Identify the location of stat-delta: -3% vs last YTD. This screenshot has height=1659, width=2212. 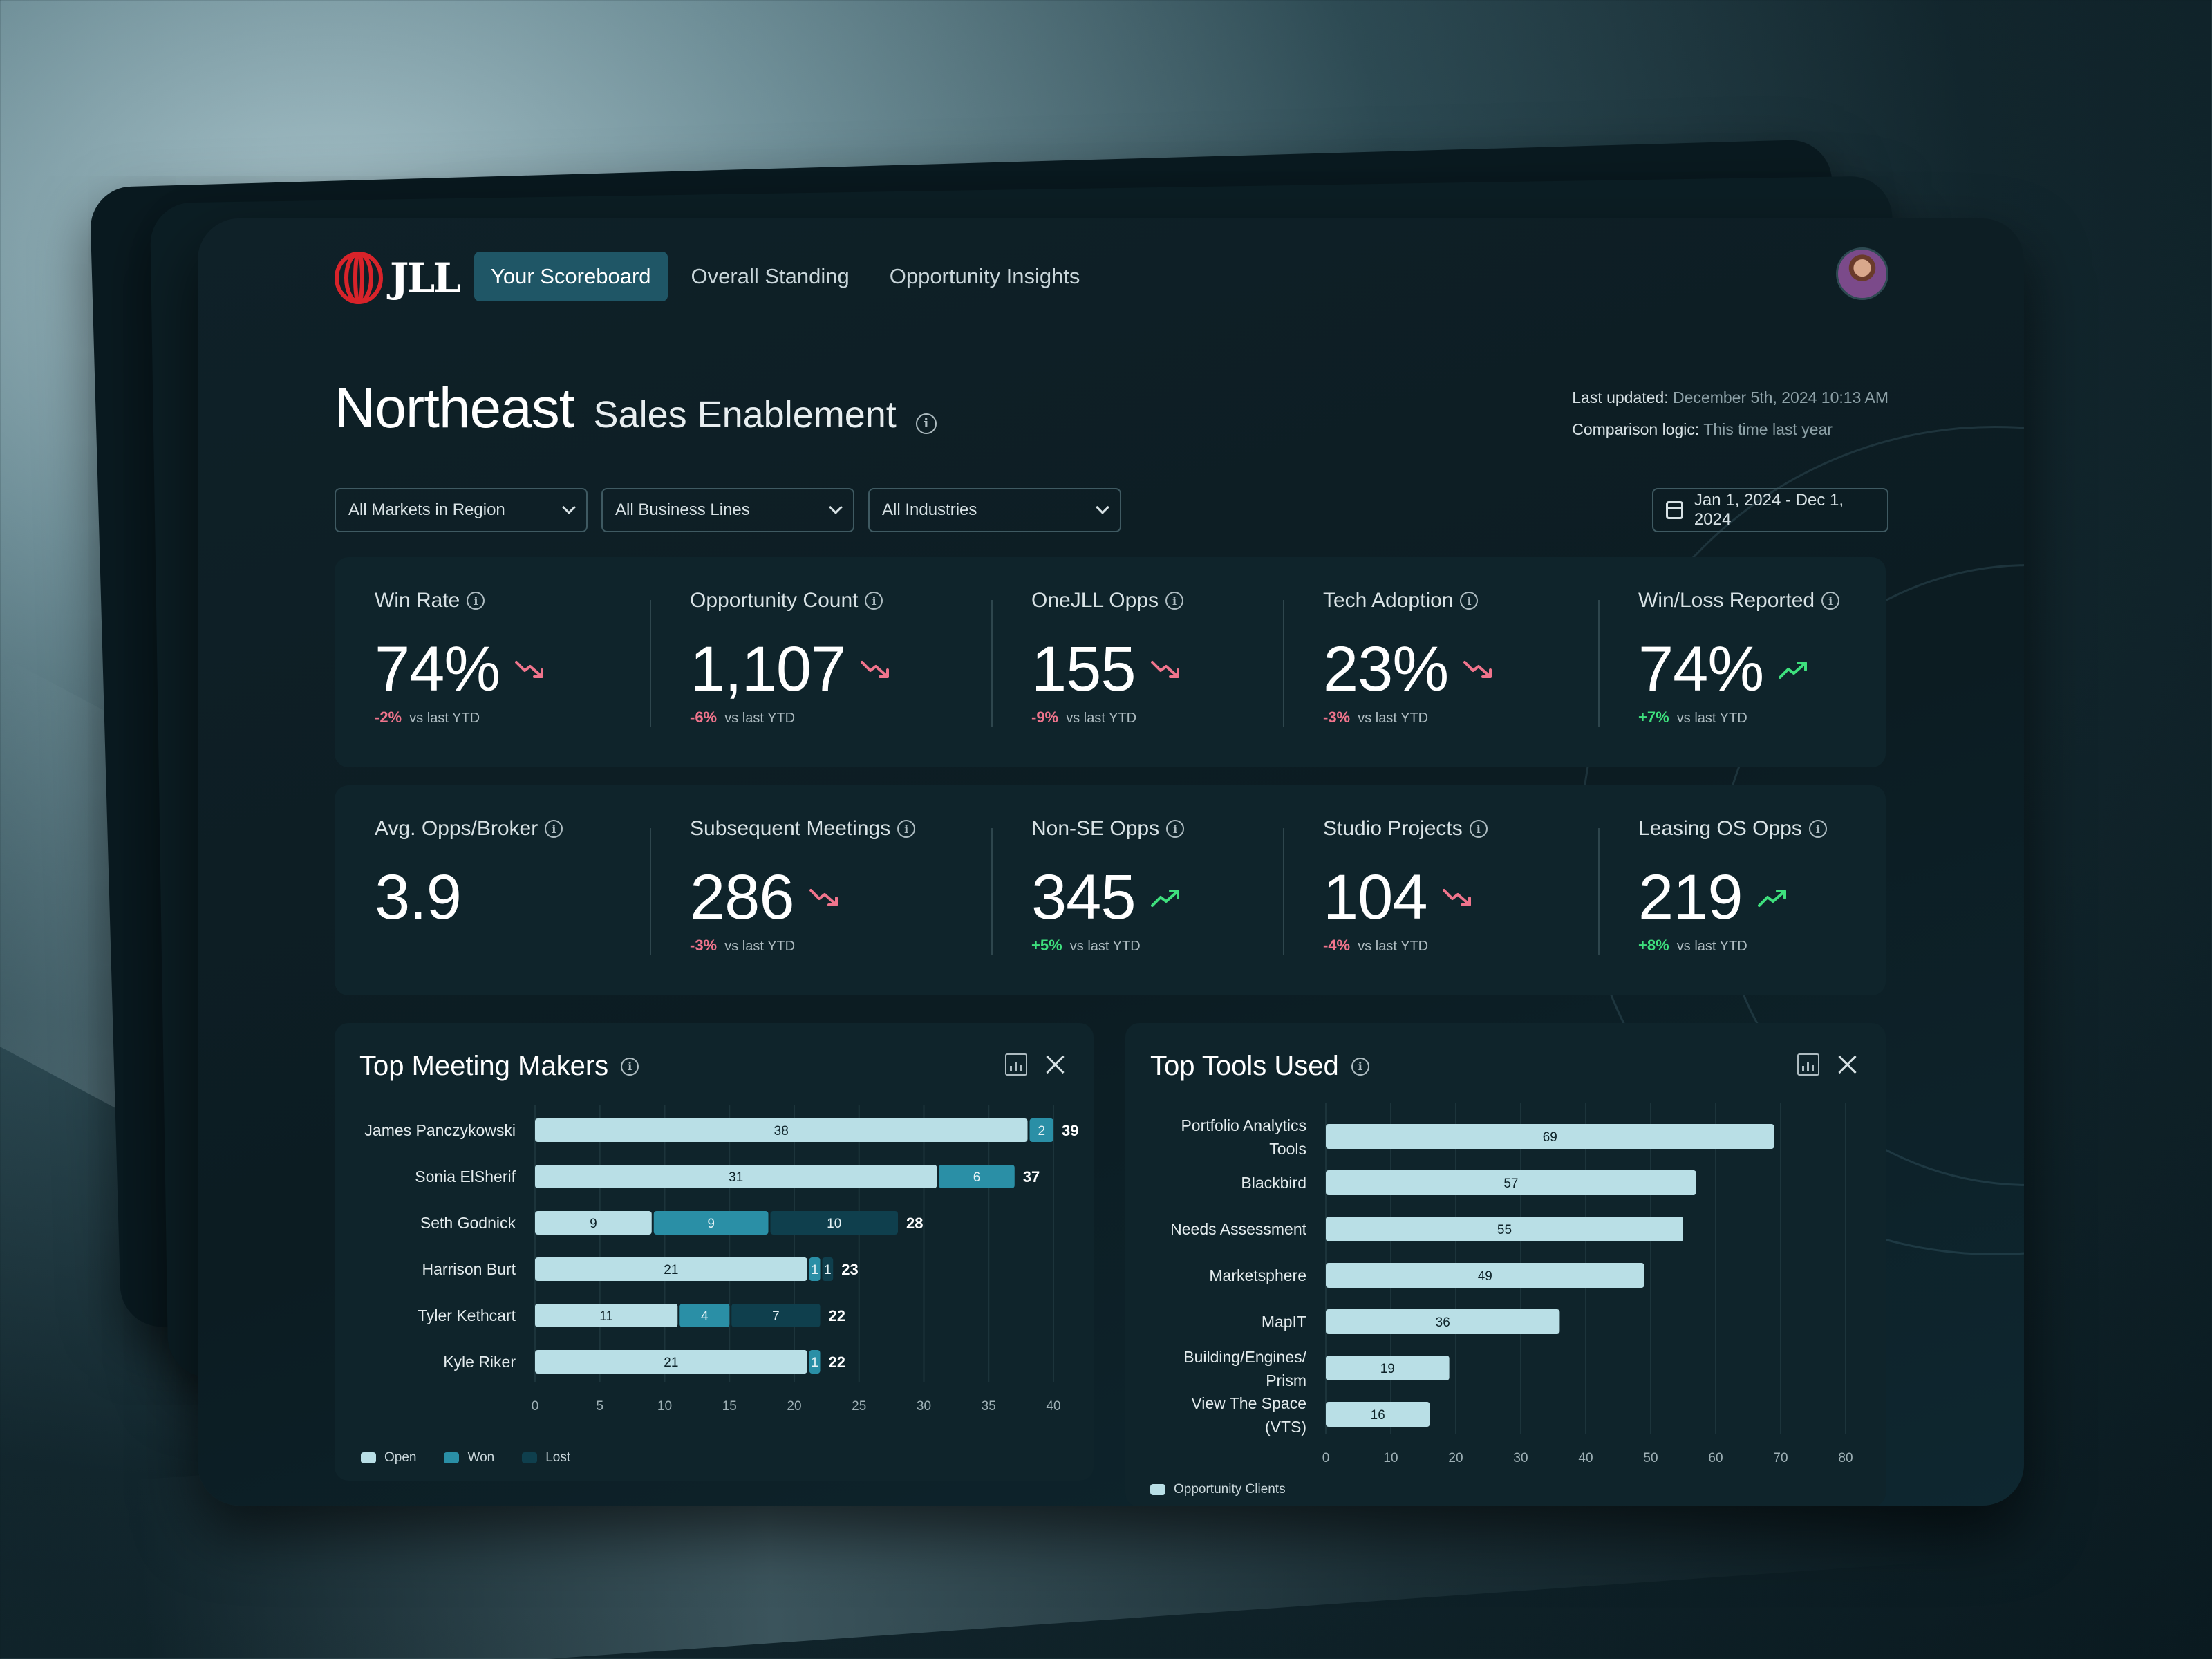
(1460, 718).